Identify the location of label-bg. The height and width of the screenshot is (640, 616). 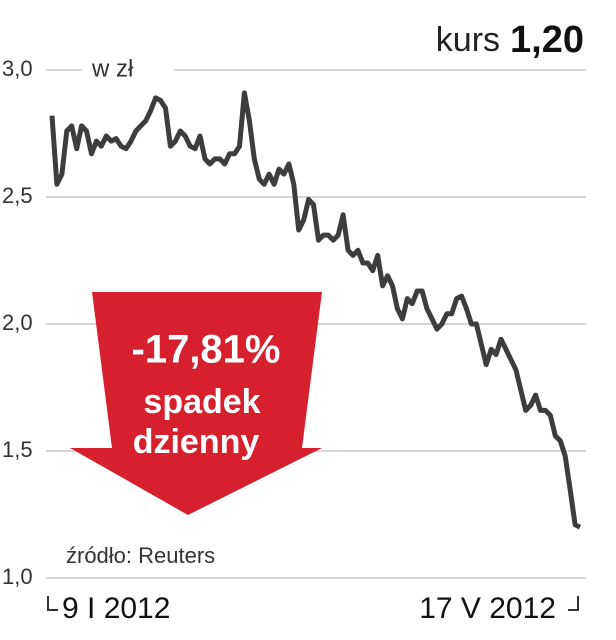
(128, 71).